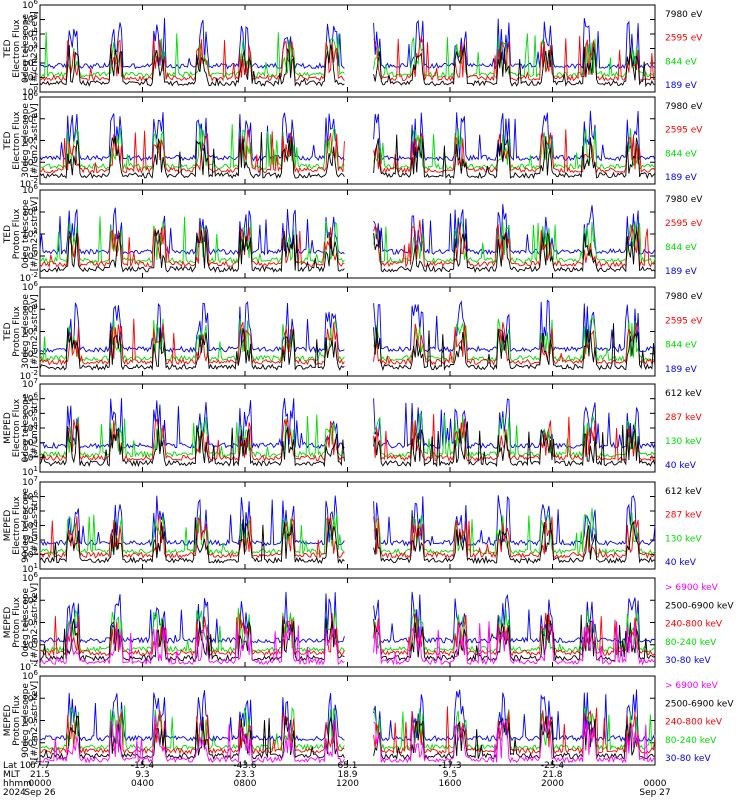 This screenshot has width=750, height=800. What do you see at coordinates (347, 622) in the screenshot?
I see `panel-frame` at bounding box center [347, 622].